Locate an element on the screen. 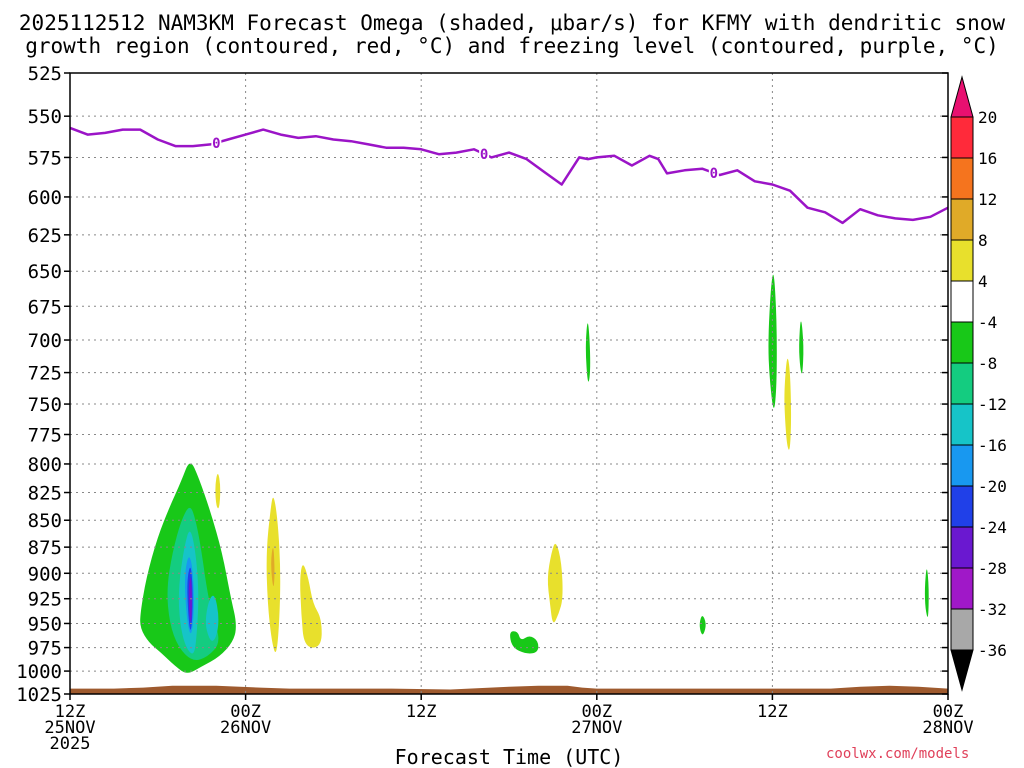 This screenshot has height=768, width=1024. x-tick-label-36-1: 27NOV is located at coordinates (596, 728).